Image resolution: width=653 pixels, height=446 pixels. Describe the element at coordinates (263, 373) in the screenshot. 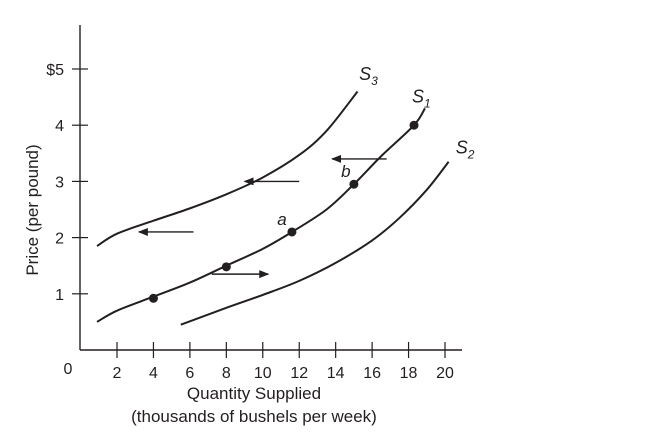

I see `x-tick-label: 10` at that location.